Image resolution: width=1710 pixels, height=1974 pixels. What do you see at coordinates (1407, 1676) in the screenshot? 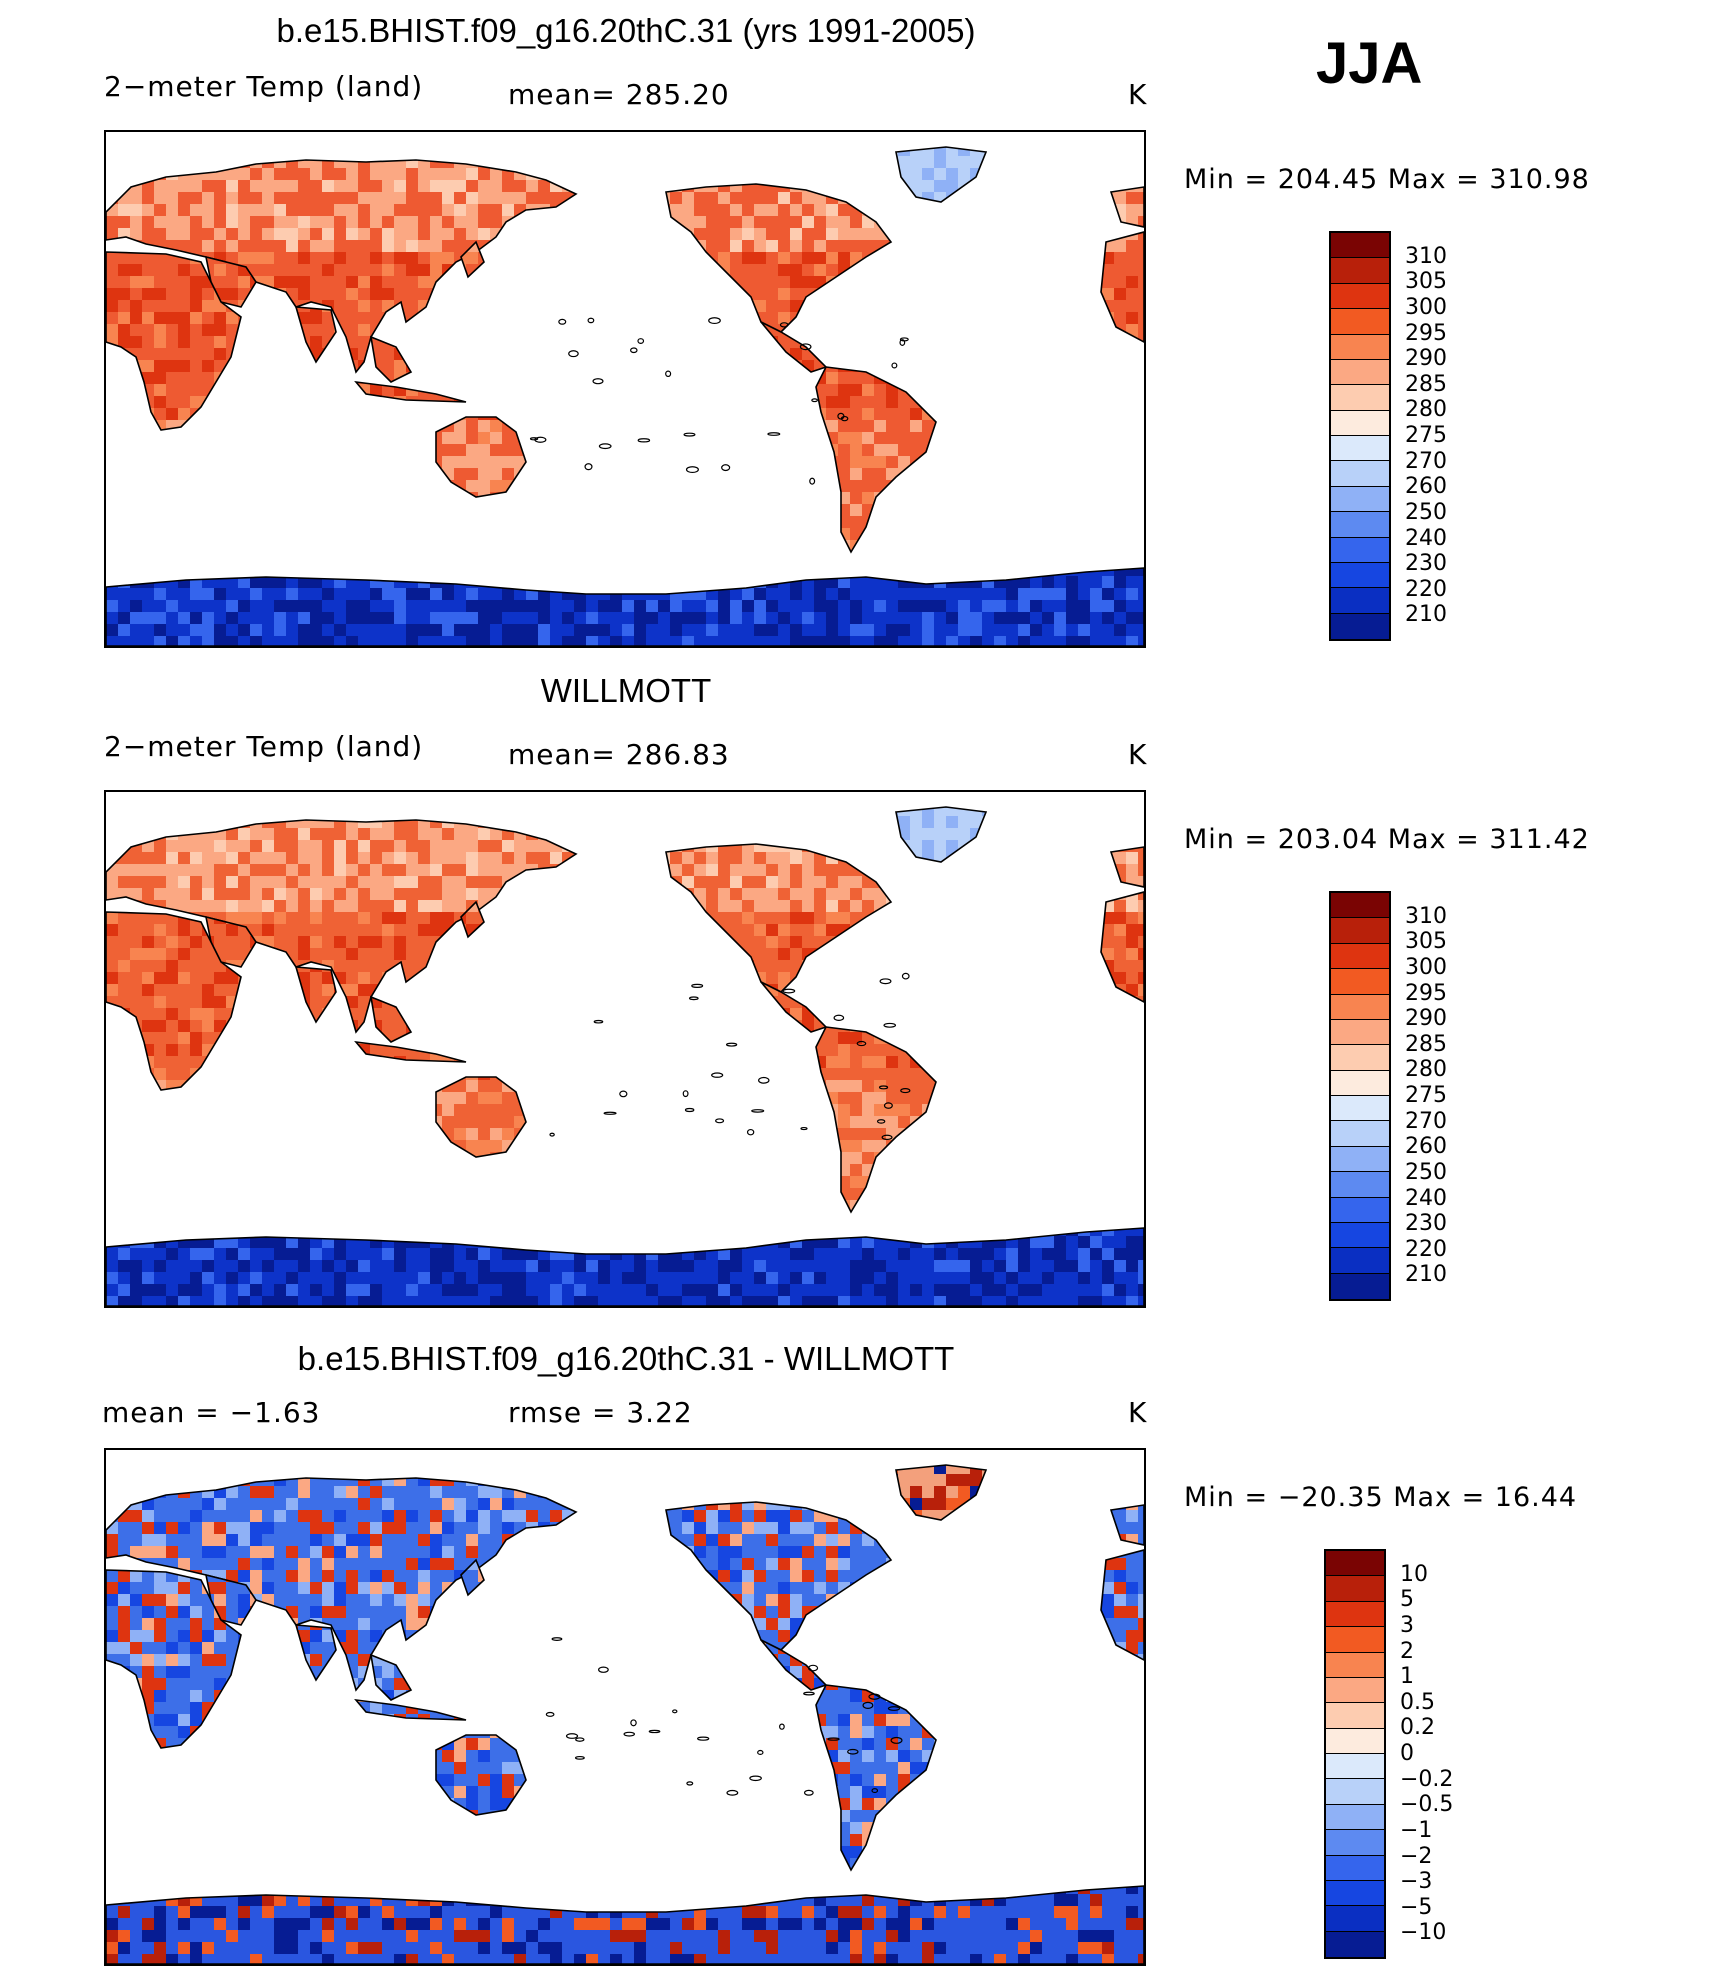
I see `colorbar-tick-label: 1` at bounding box center [1407, 1676].